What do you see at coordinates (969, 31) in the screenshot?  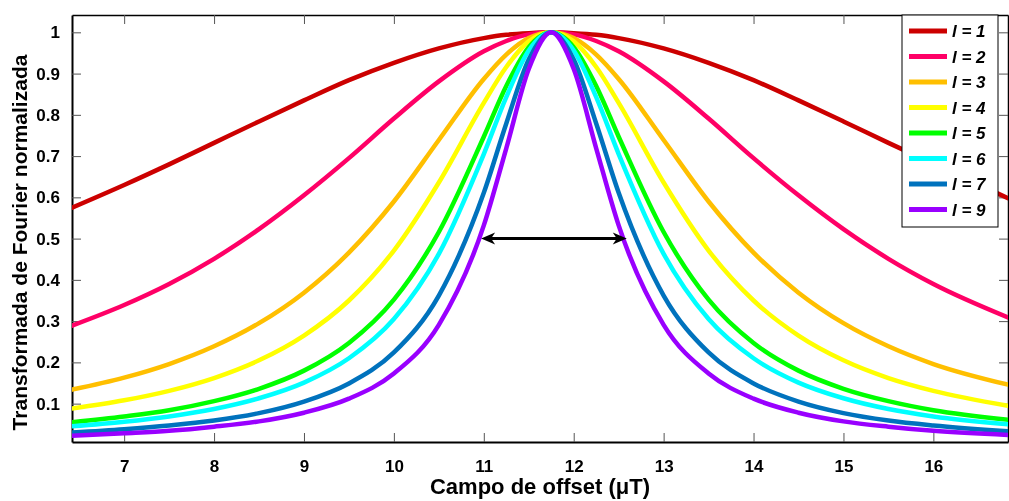 I see `legend-label: l = 1` at bounding box center [969, 31].